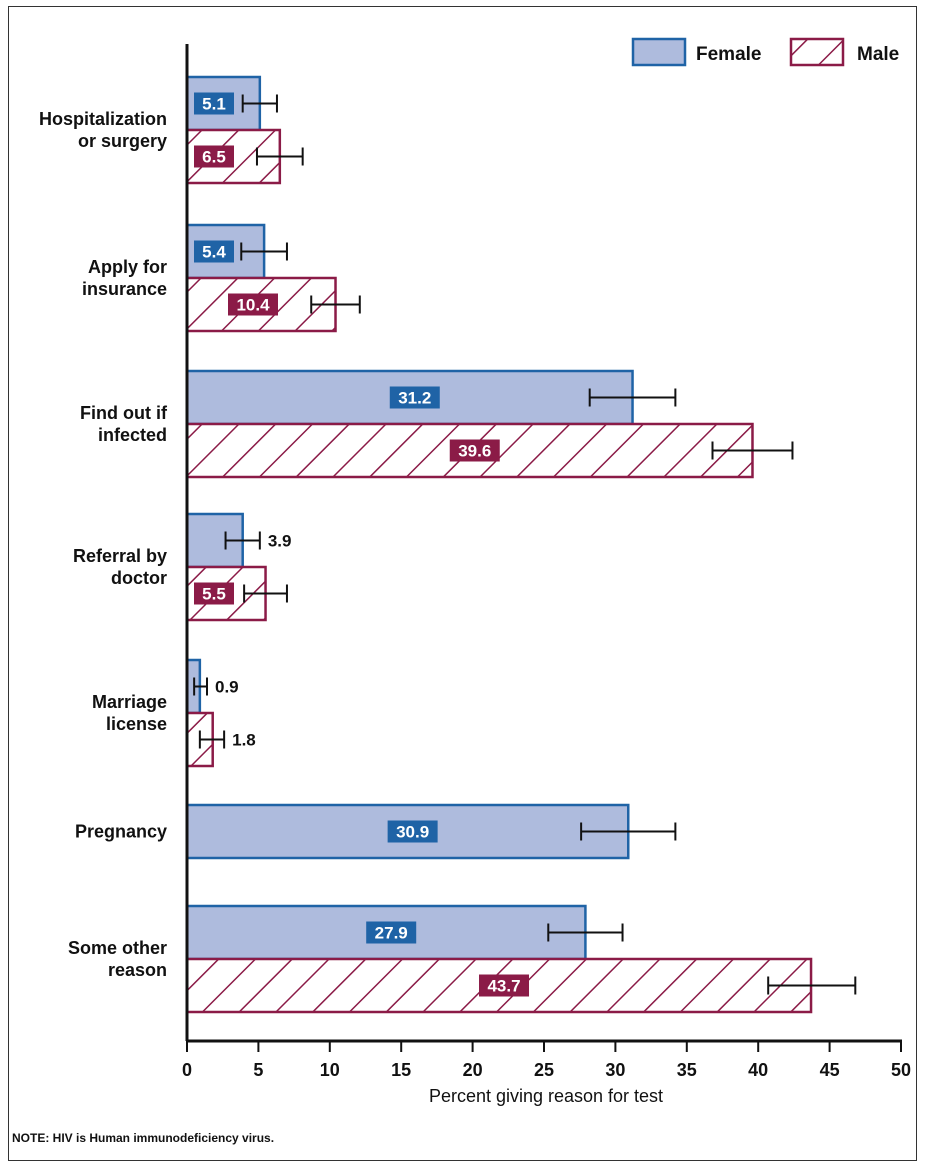 The image size is (925, 1169). I want to click on category-label: Some other, so click(117, 948).